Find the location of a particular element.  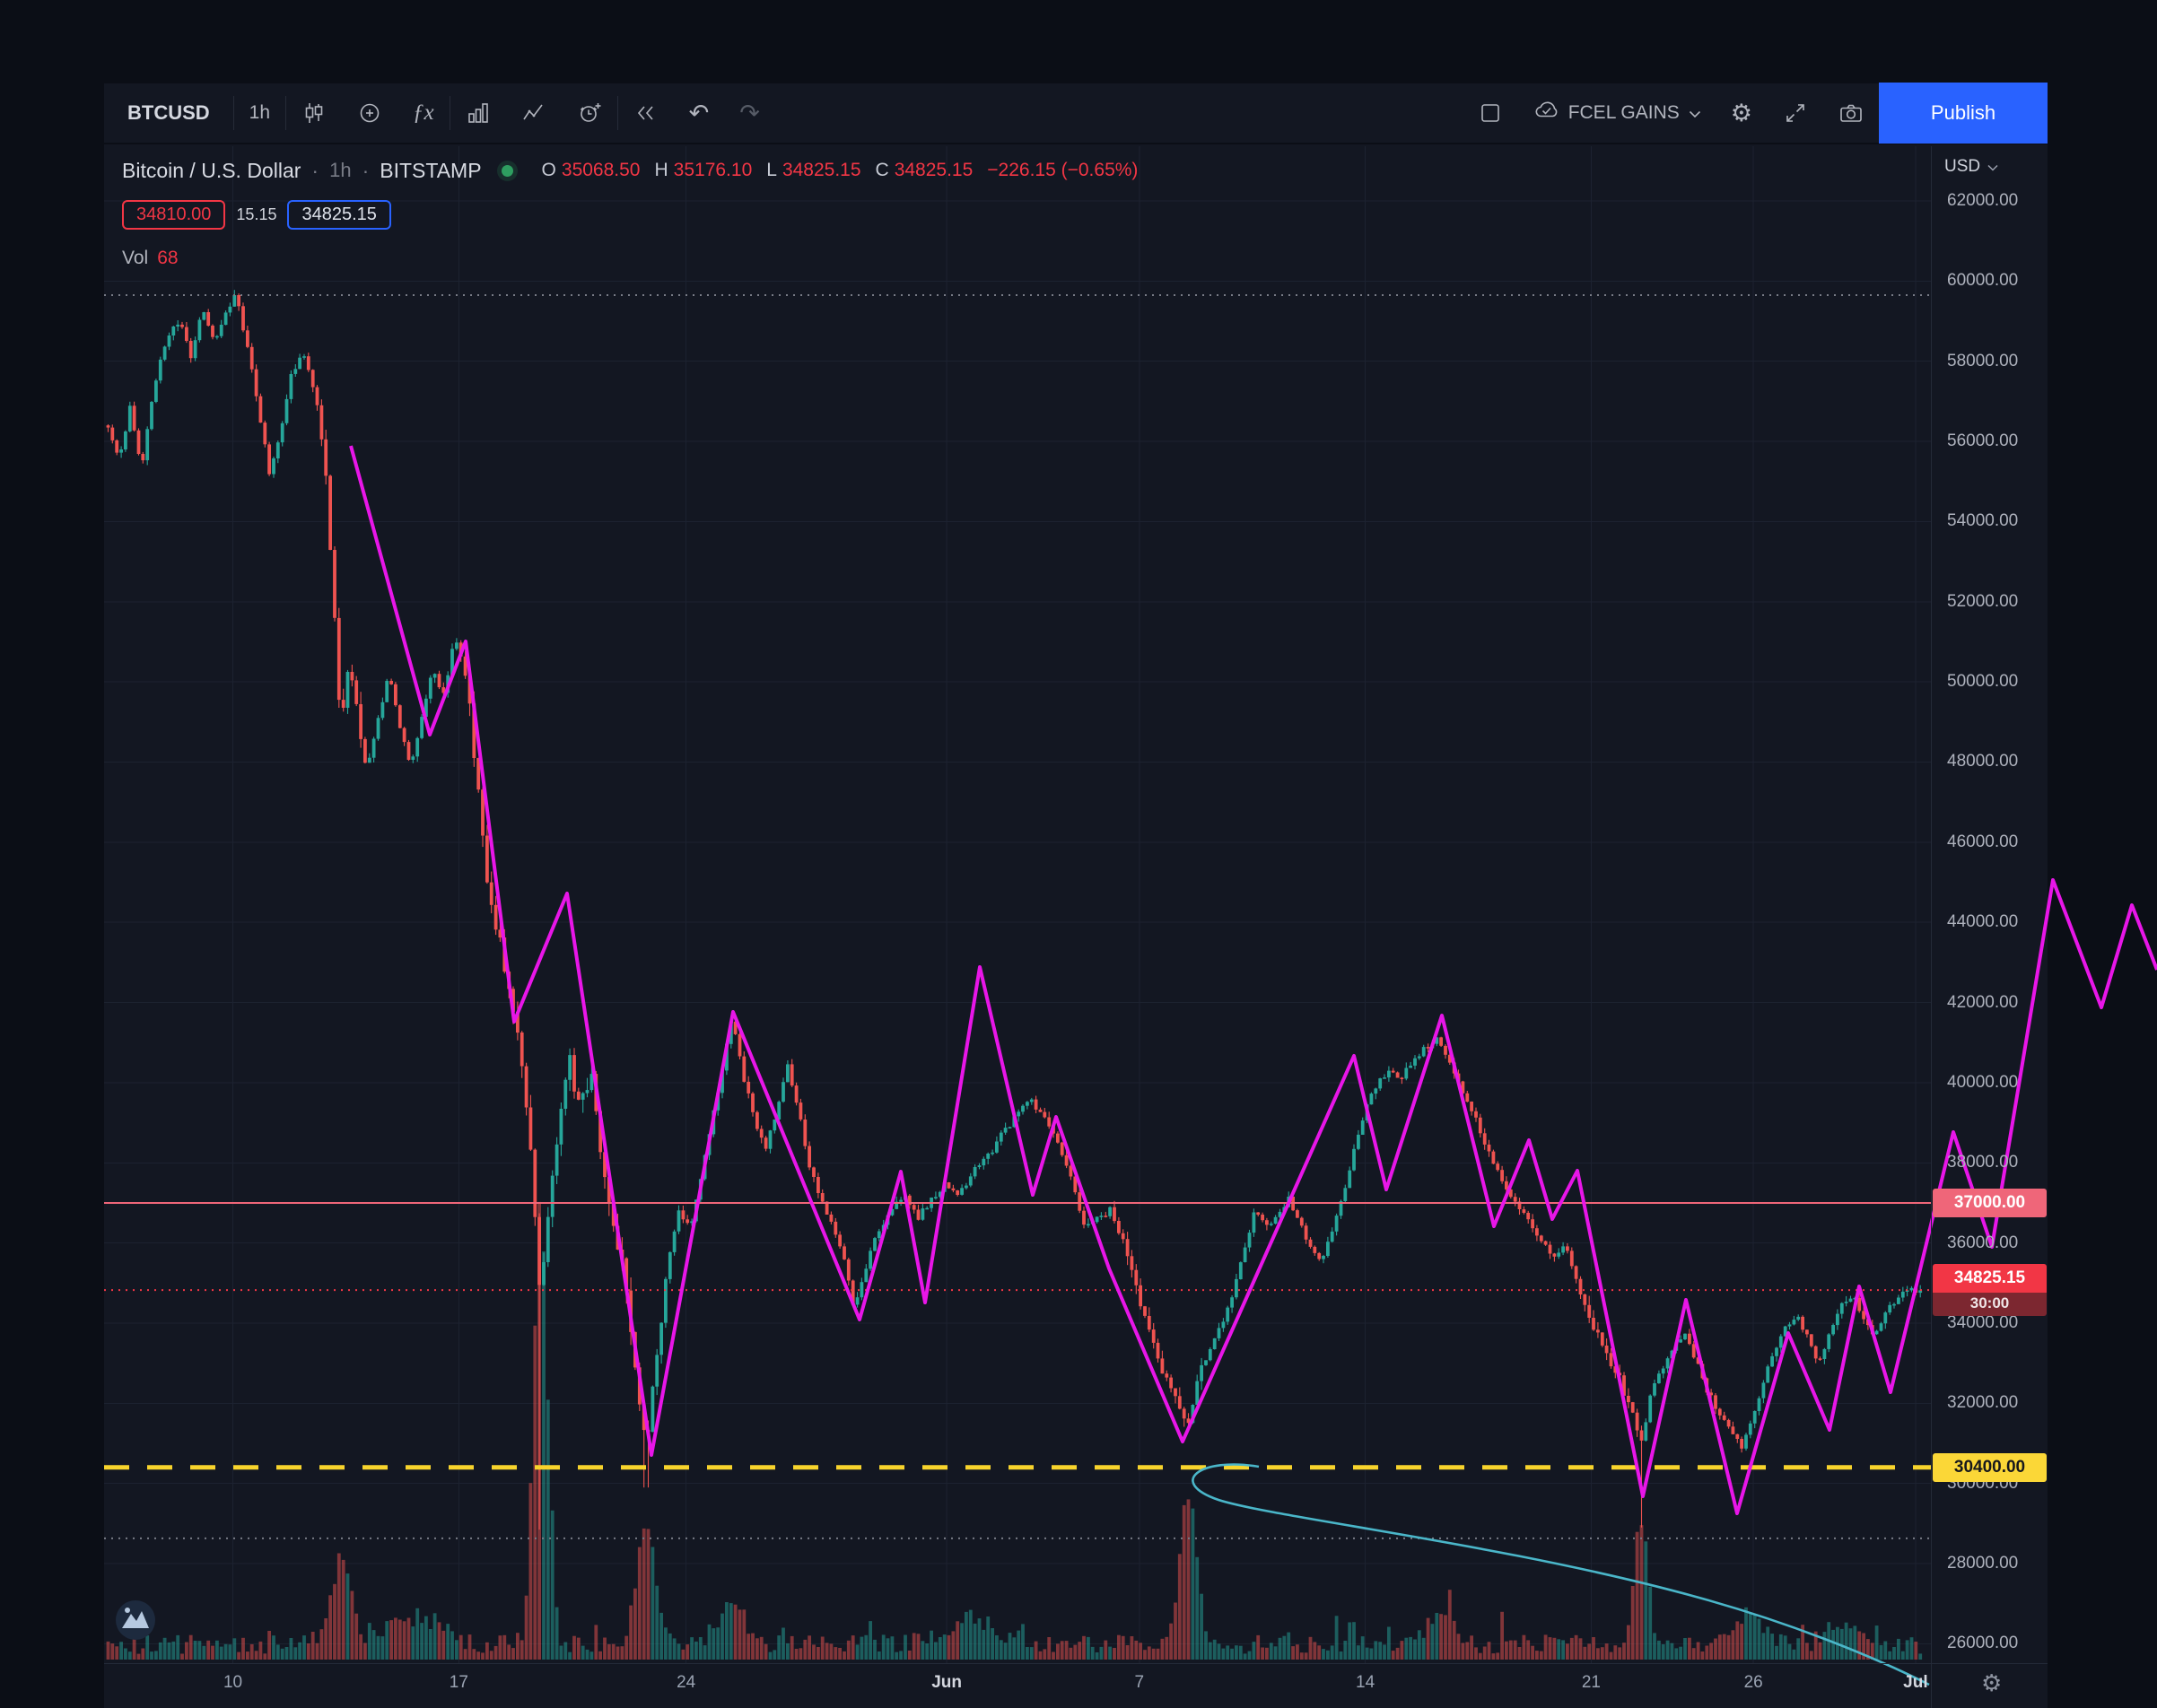

time-tick-label: 24 is located at coordinates (686, 1682).